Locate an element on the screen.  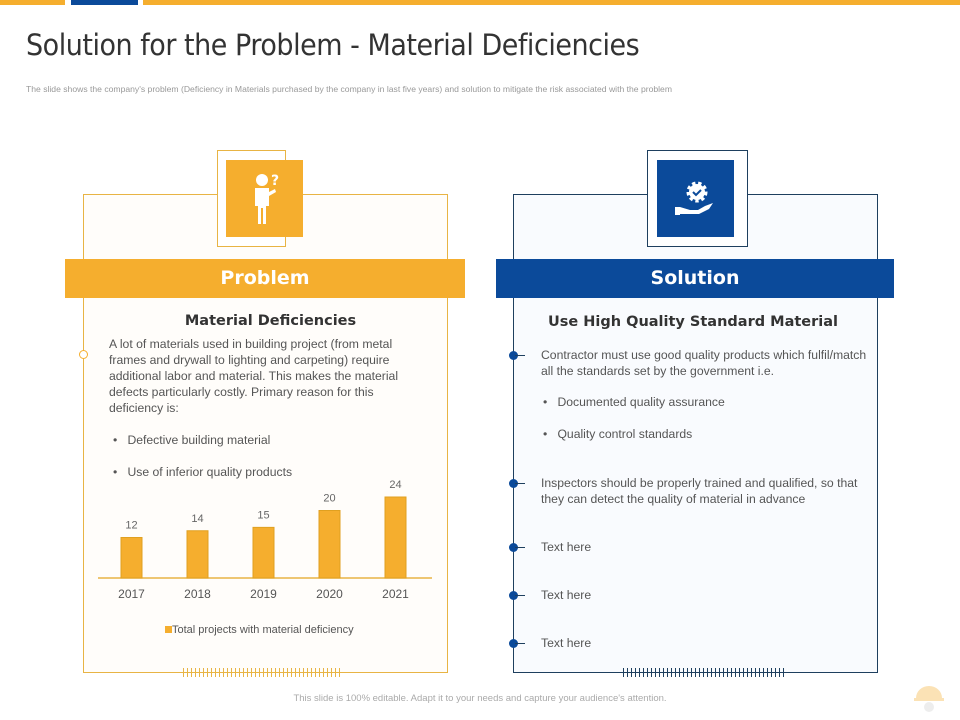
x-tick-label: 2018 is located at coordinates (197, 594).